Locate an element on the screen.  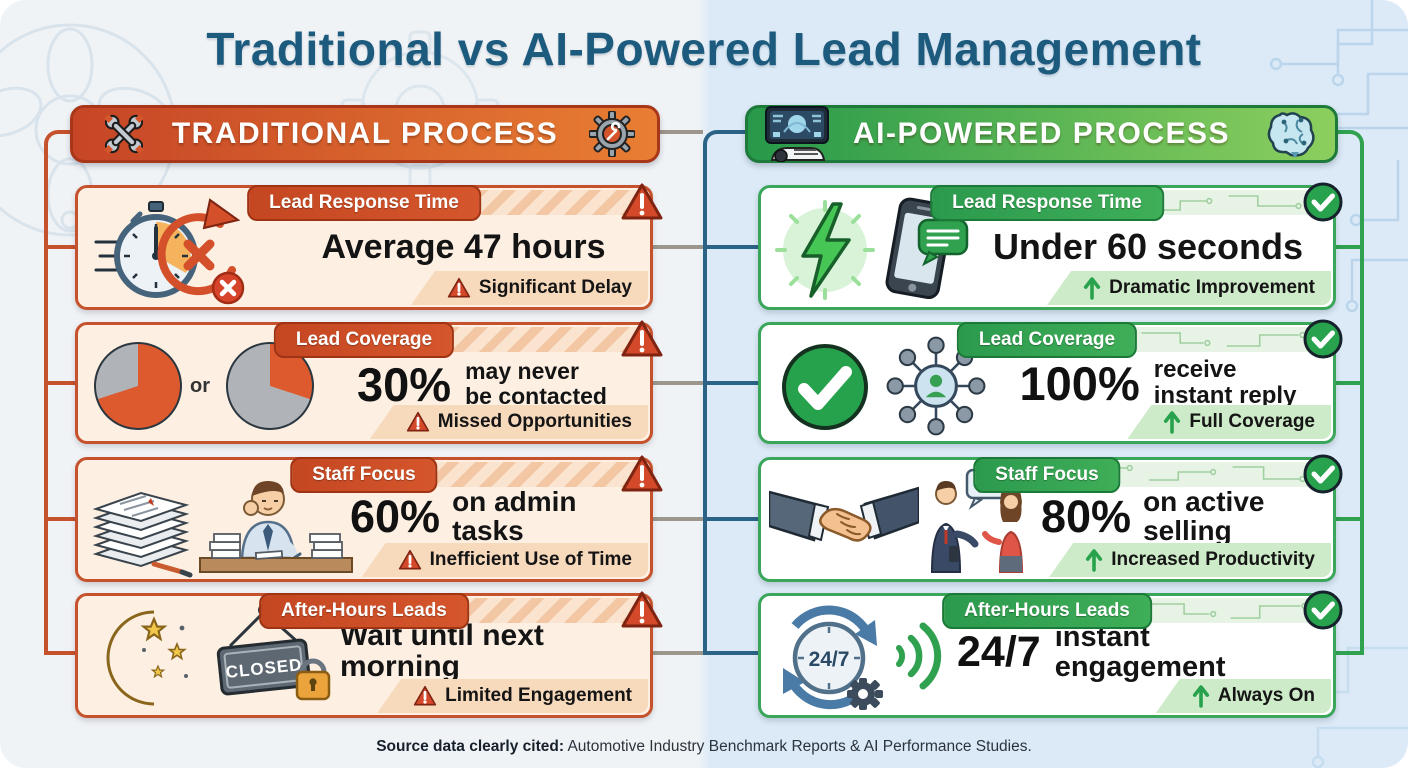
main-value: 30% is located at coordinates (404, 384).